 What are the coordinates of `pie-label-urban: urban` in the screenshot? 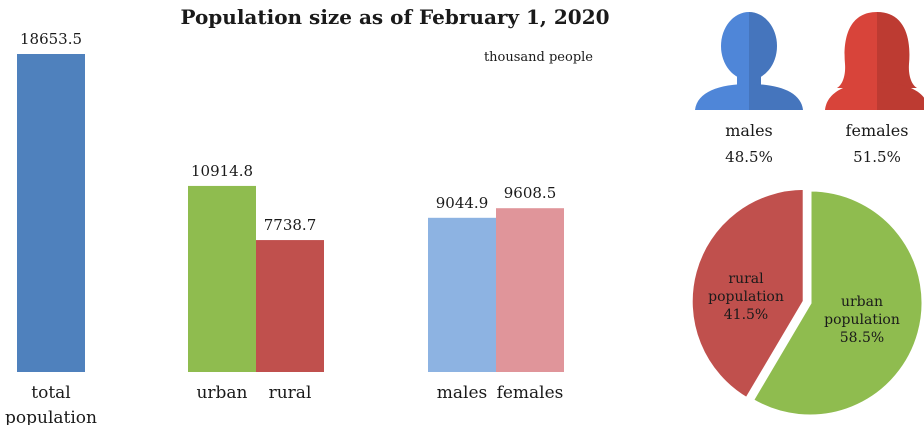 It's located at (862, 302).